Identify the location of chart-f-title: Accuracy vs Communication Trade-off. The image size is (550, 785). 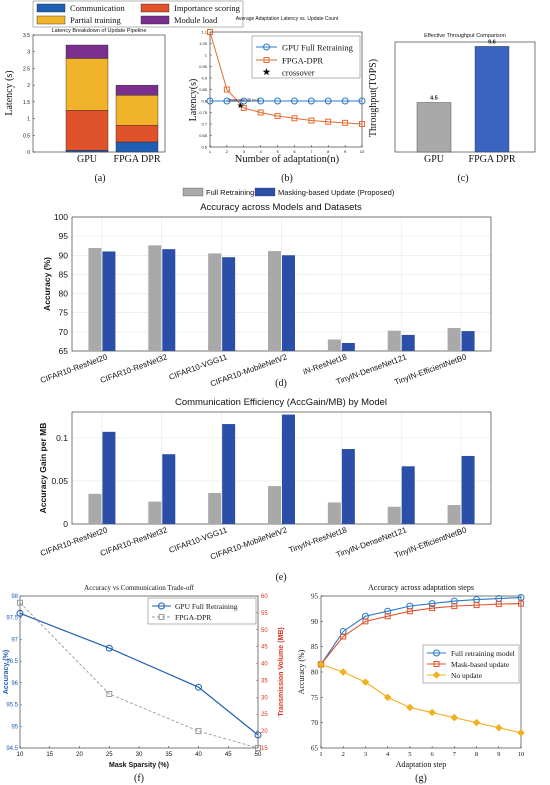
(139, 588).